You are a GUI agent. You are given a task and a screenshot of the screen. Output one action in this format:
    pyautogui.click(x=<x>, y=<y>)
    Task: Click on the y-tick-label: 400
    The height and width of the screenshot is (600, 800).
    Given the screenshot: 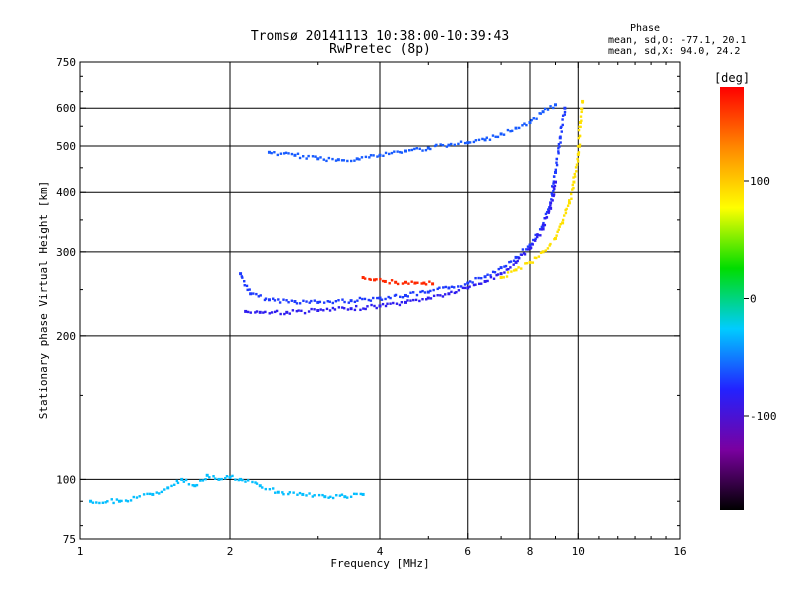 What is the action you would take?
    pyautogui.click(x=66, y=192)
    